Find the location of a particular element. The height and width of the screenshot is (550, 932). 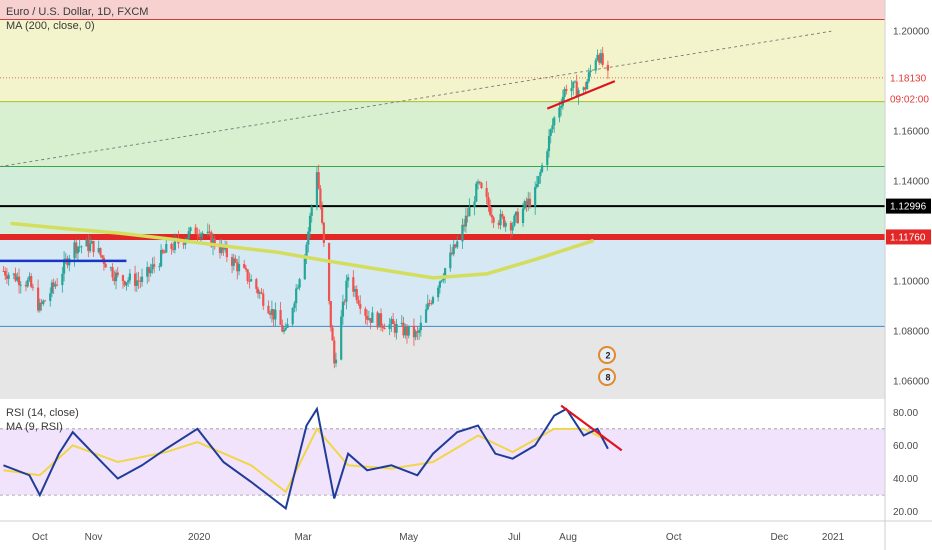

x-tick-label: Aug is located at coordinates (568, 537).